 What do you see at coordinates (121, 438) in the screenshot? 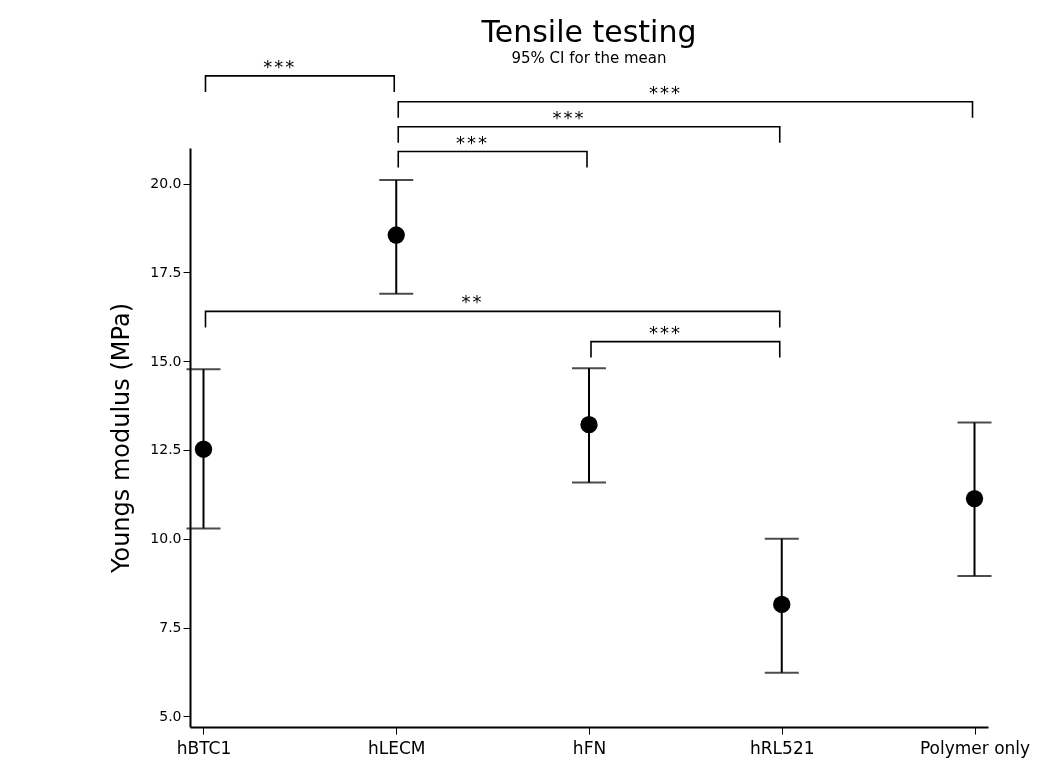
I see `y-axis-title: Youngs modulus (MPa)` at bounding box center [121, 438].